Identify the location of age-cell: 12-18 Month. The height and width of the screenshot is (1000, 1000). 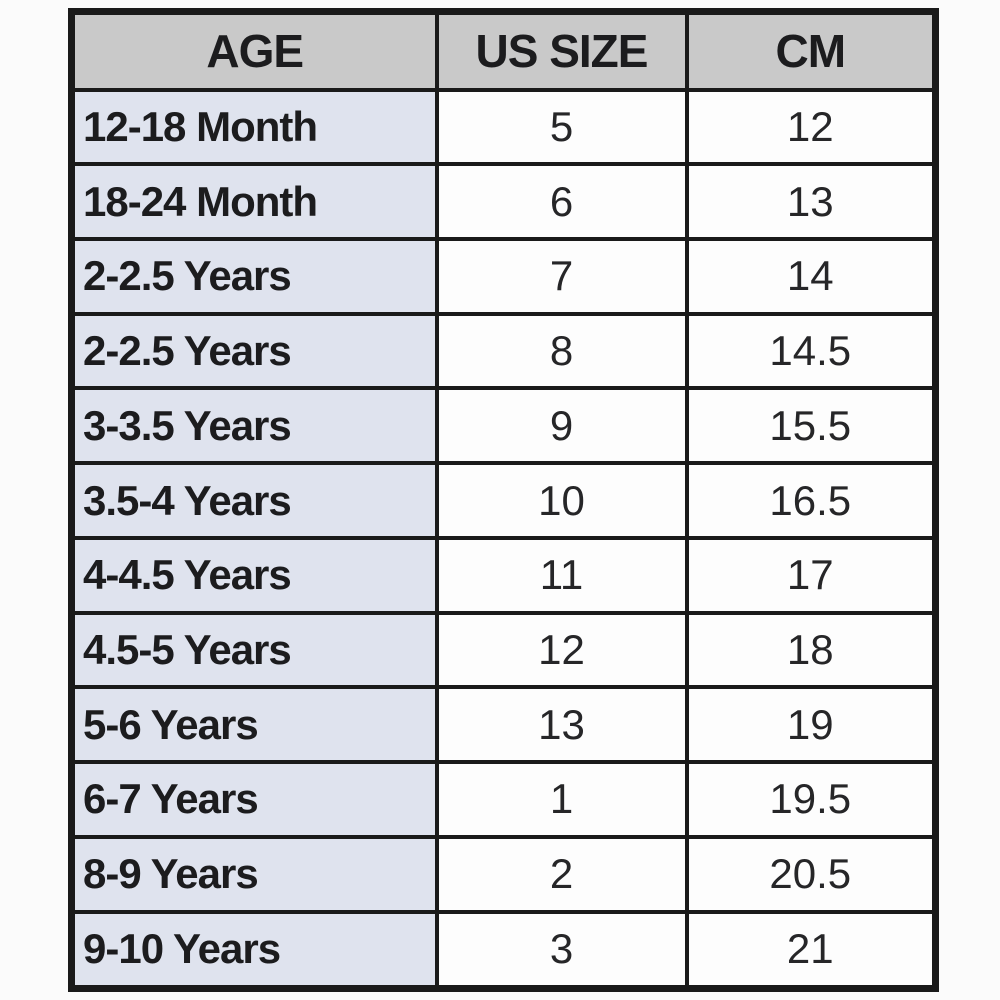
(254, 127).